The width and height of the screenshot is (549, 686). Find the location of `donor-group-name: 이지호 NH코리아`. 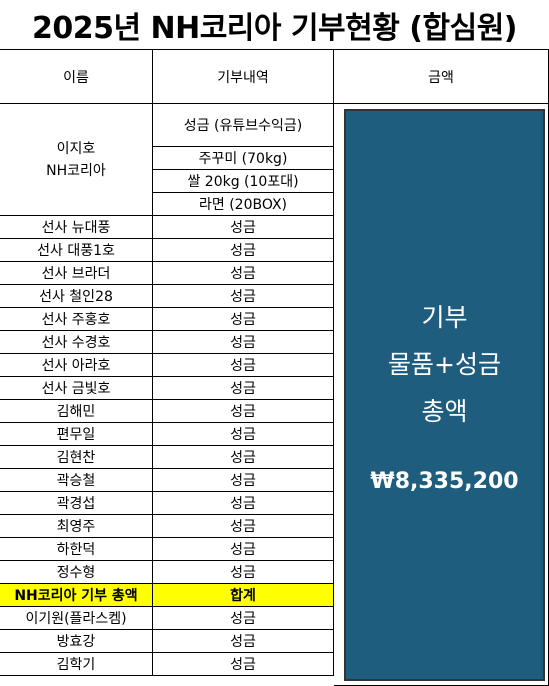

donor-group-name: 이지호 NH코리아 is located at coordinates (76, 160).